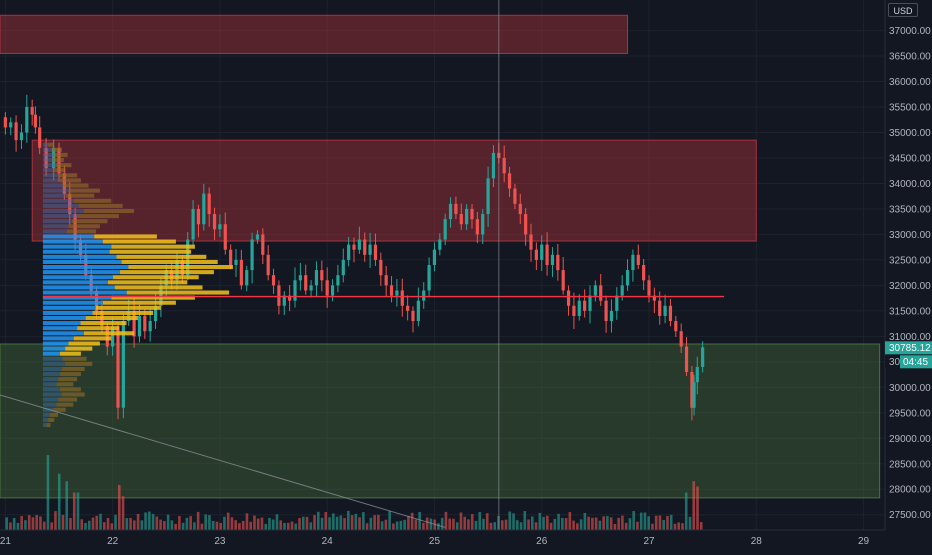 This screenshot has width=932, height=555. What do you see at coordinates (223, 461) in the screenshot?
I see `trend-line` at bounding box center [223, 461].